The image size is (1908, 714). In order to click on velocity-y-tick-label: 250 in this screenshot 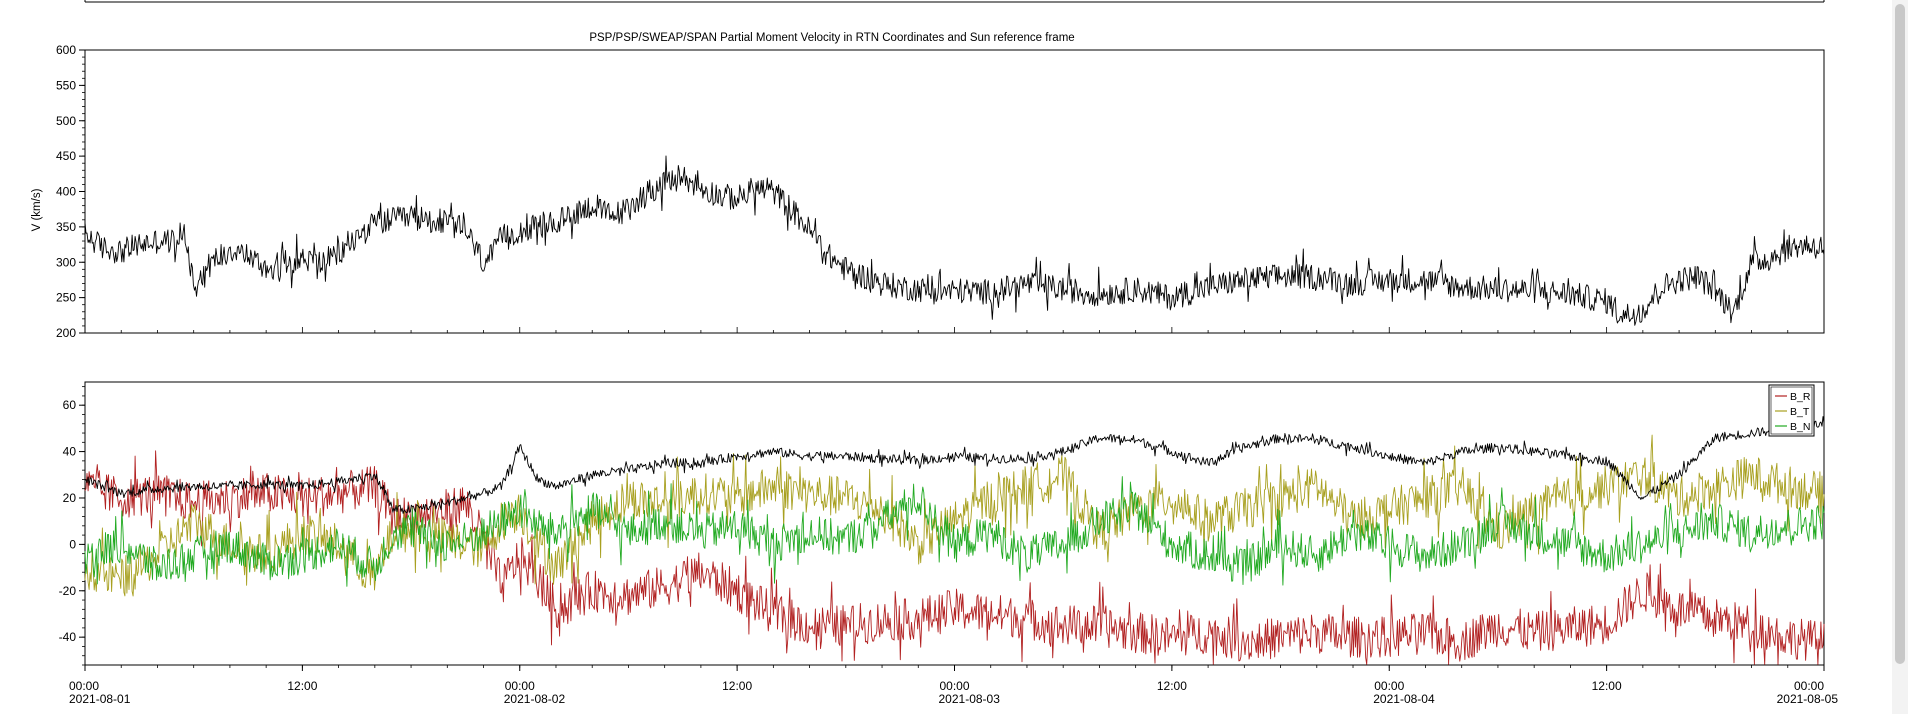, I will do `click(66, 298)`.